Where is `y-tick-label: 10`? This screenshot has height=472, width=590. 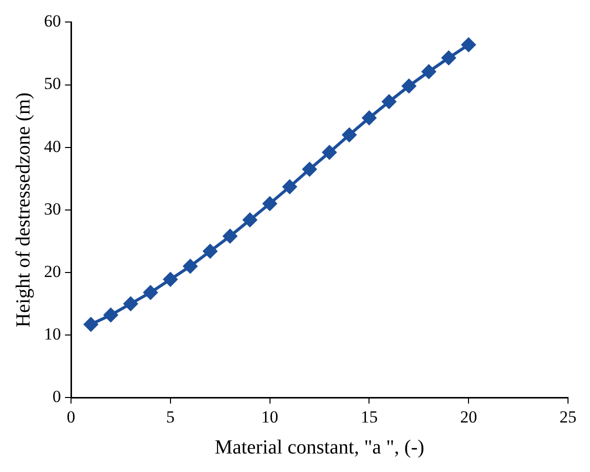 y-tick-label: 10 is located at coordinates (52, 334).